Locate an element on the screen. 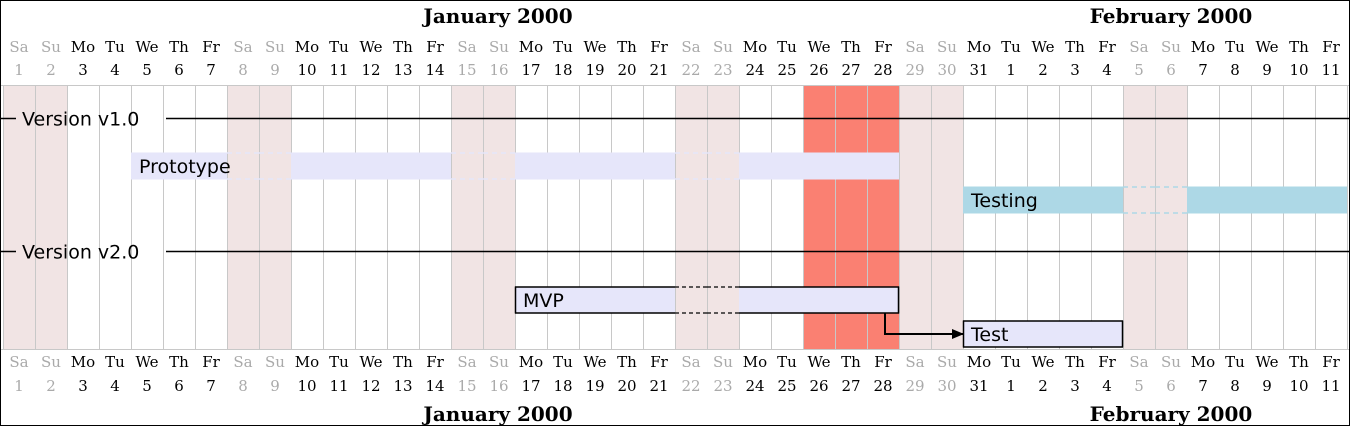 This screenshot has width=1350, height=426. top-day-number: 1 is located at coordinates (19, 70).